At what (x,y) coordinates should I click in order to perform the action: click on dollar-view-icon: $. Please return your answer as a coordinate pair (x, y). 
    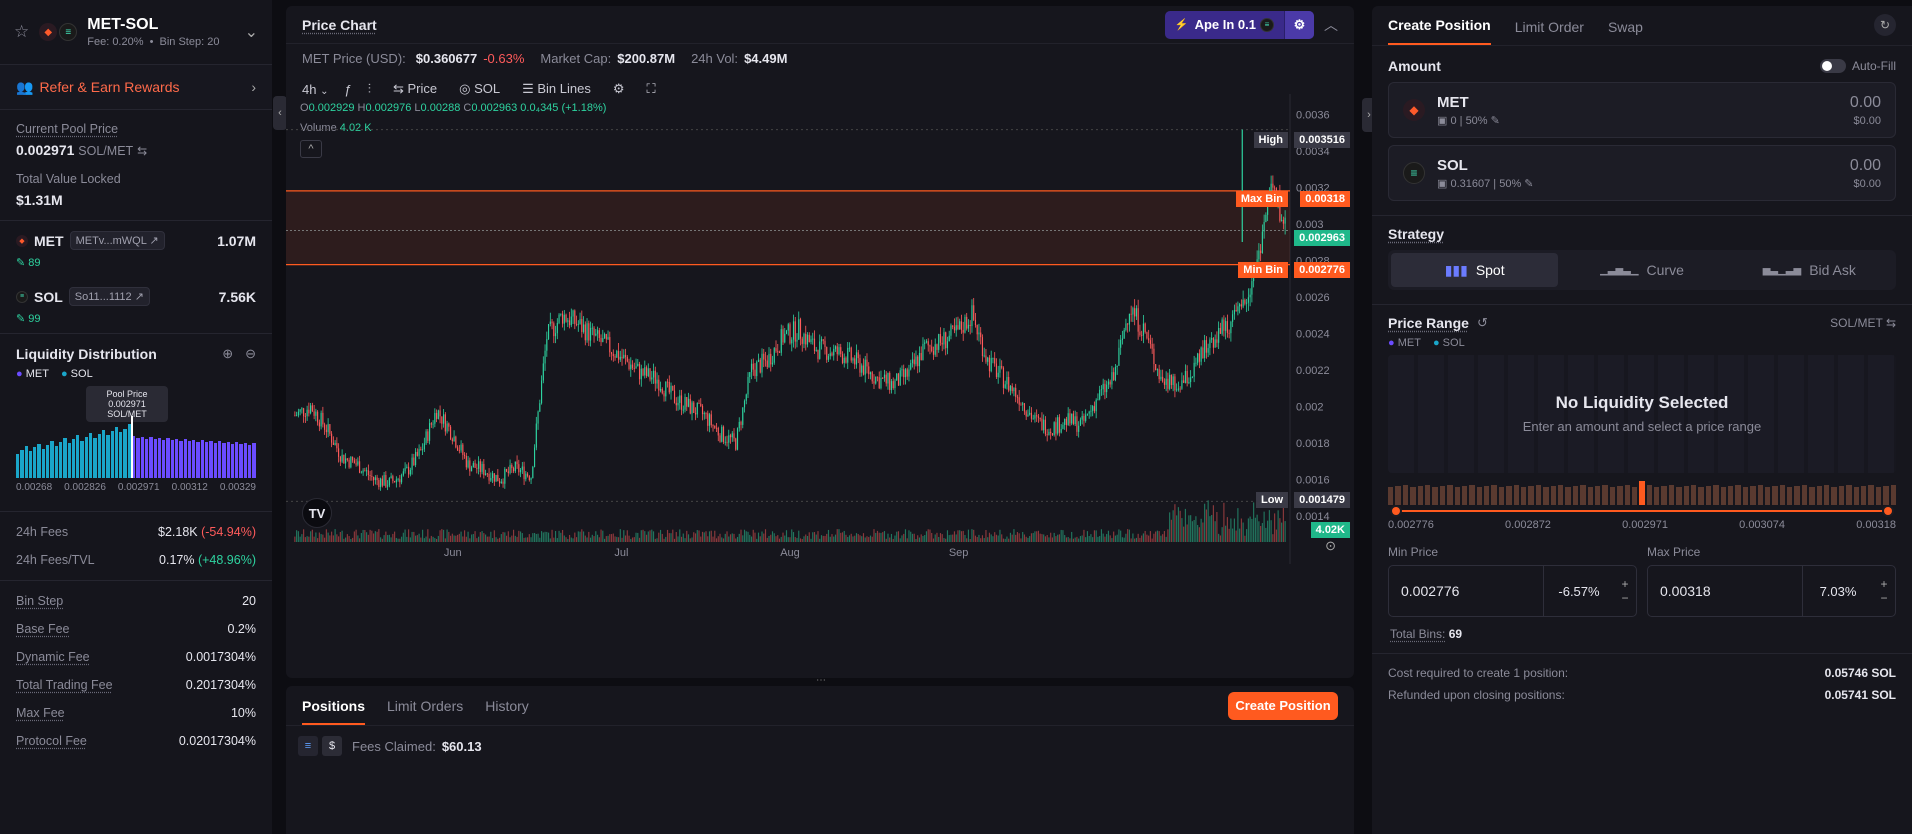
    Looking at the image, I should click on (332, 746).